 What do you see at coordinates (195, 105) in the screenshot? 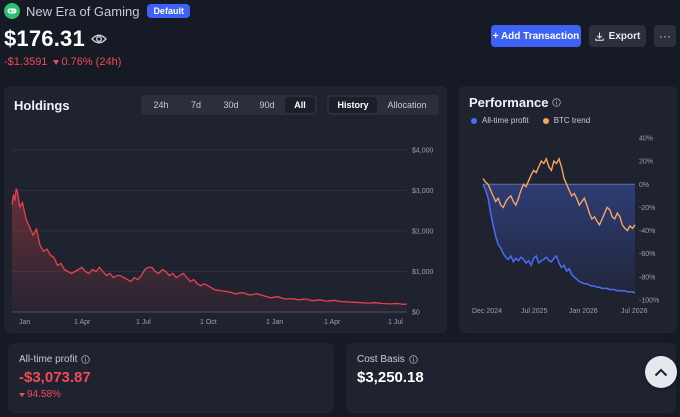
I see `range-7d: 7d` at bounding box center [195, 105].